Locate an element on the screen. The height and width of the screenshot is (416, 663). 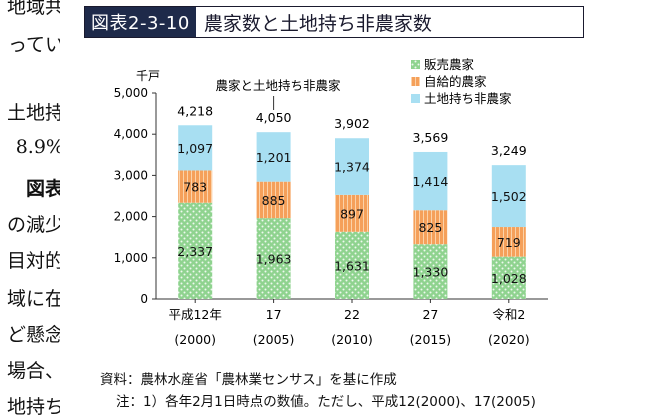
bar-value-label: 719 is located at coordinates (509, 242).